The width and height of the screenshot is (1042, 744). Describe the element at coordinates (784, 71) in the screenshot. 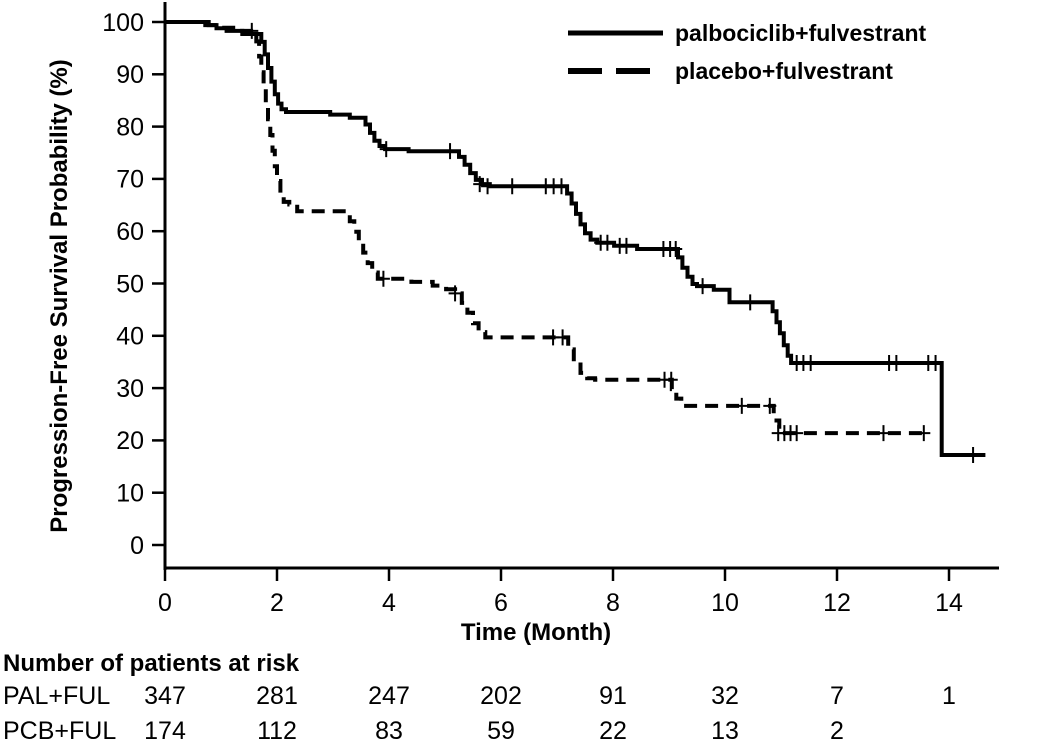

I see `legend-label-placebo: placebo+fulvestrant` at that location.